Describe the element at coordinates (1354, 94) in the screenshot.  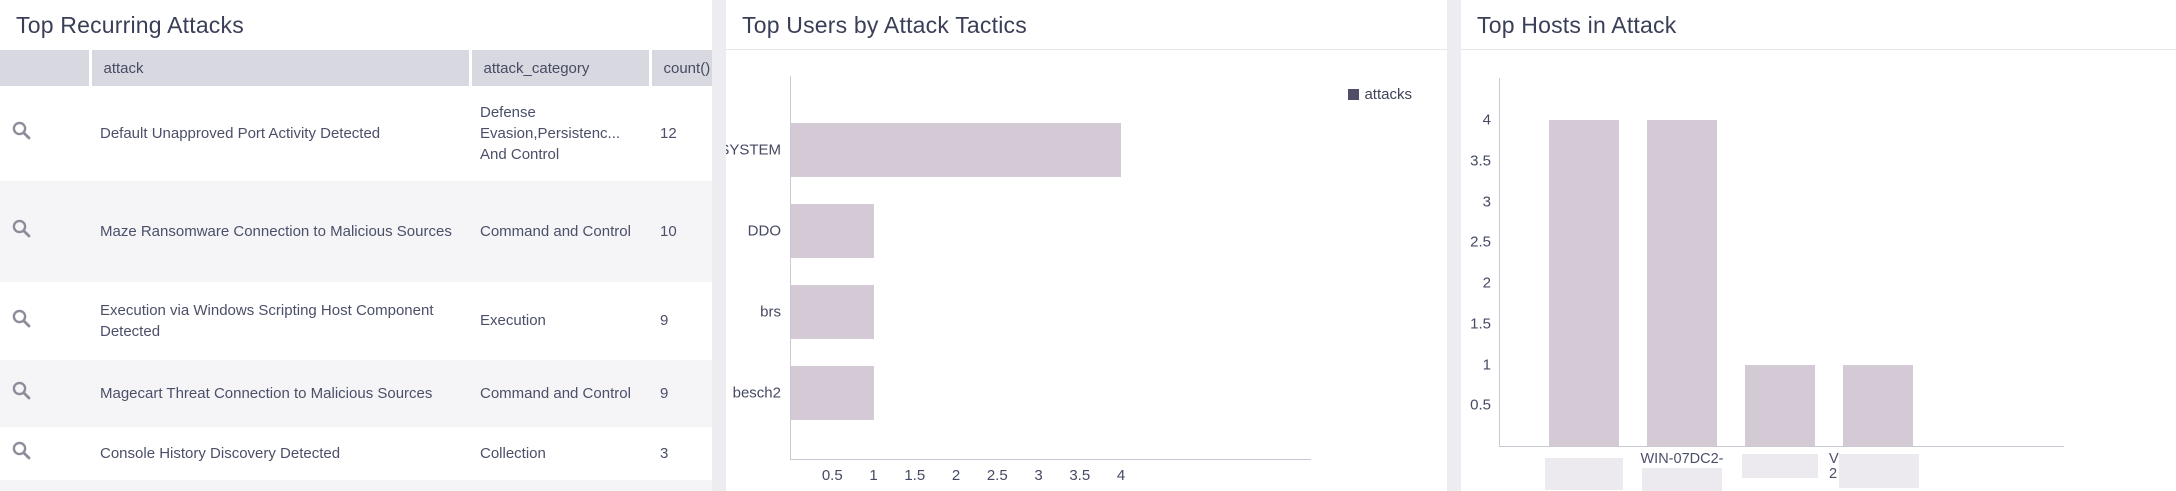
I see `legend-swatch-icon` at that location.